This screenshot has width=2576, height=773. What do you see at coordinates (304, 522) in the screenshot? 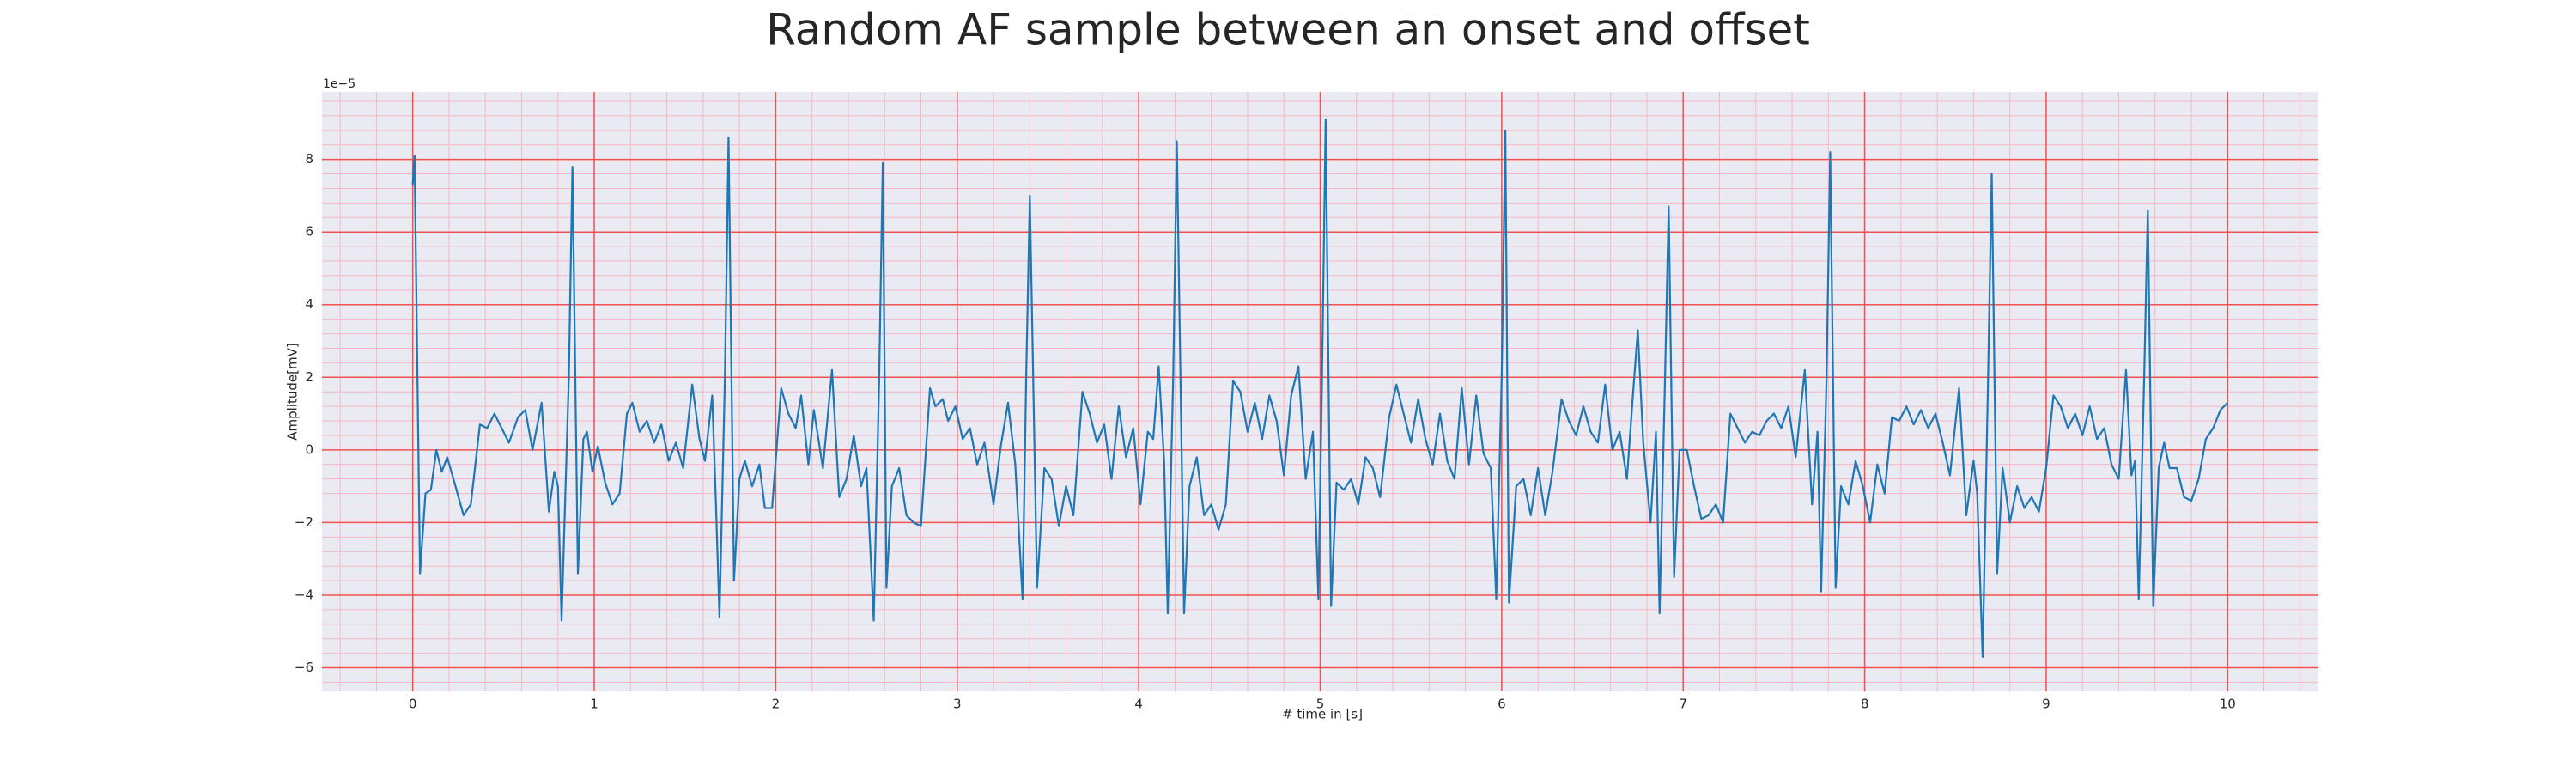
I see `y-tick-label: −2` at bounding box center [304, 522].